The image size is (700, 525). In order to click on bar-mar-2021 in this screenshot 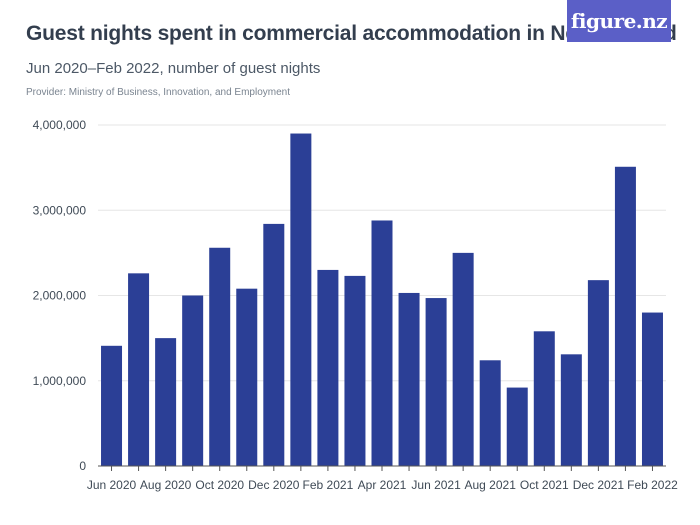, I will do `click(355, 370)`.